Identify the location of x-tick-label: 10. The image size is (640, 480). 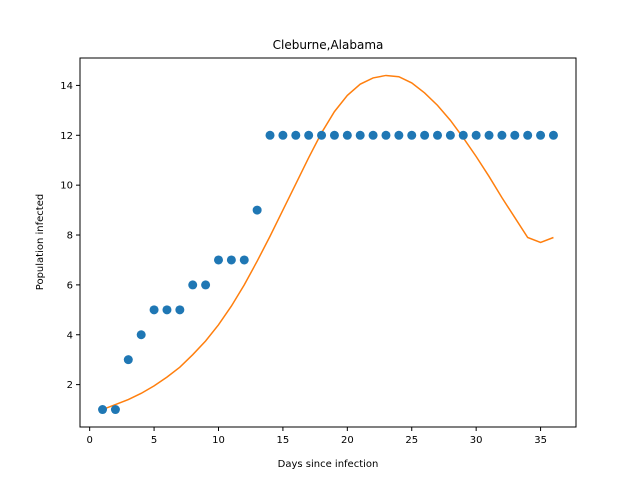
(218, 440).